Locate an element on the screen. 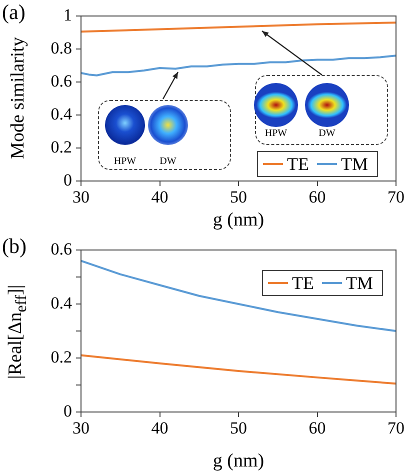 This screenshot has width=407, height=473. y-tick-label: 0.8 is located at coordinates (61, 48).